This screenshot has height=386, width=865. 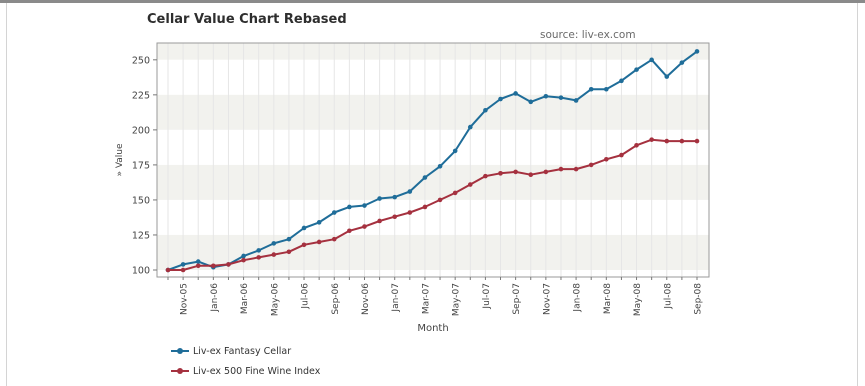 What do you see at coordinates (306, 296) in the screenshot?
I see `x-tick-label: Jul-06` at bounding box center [306, 296].